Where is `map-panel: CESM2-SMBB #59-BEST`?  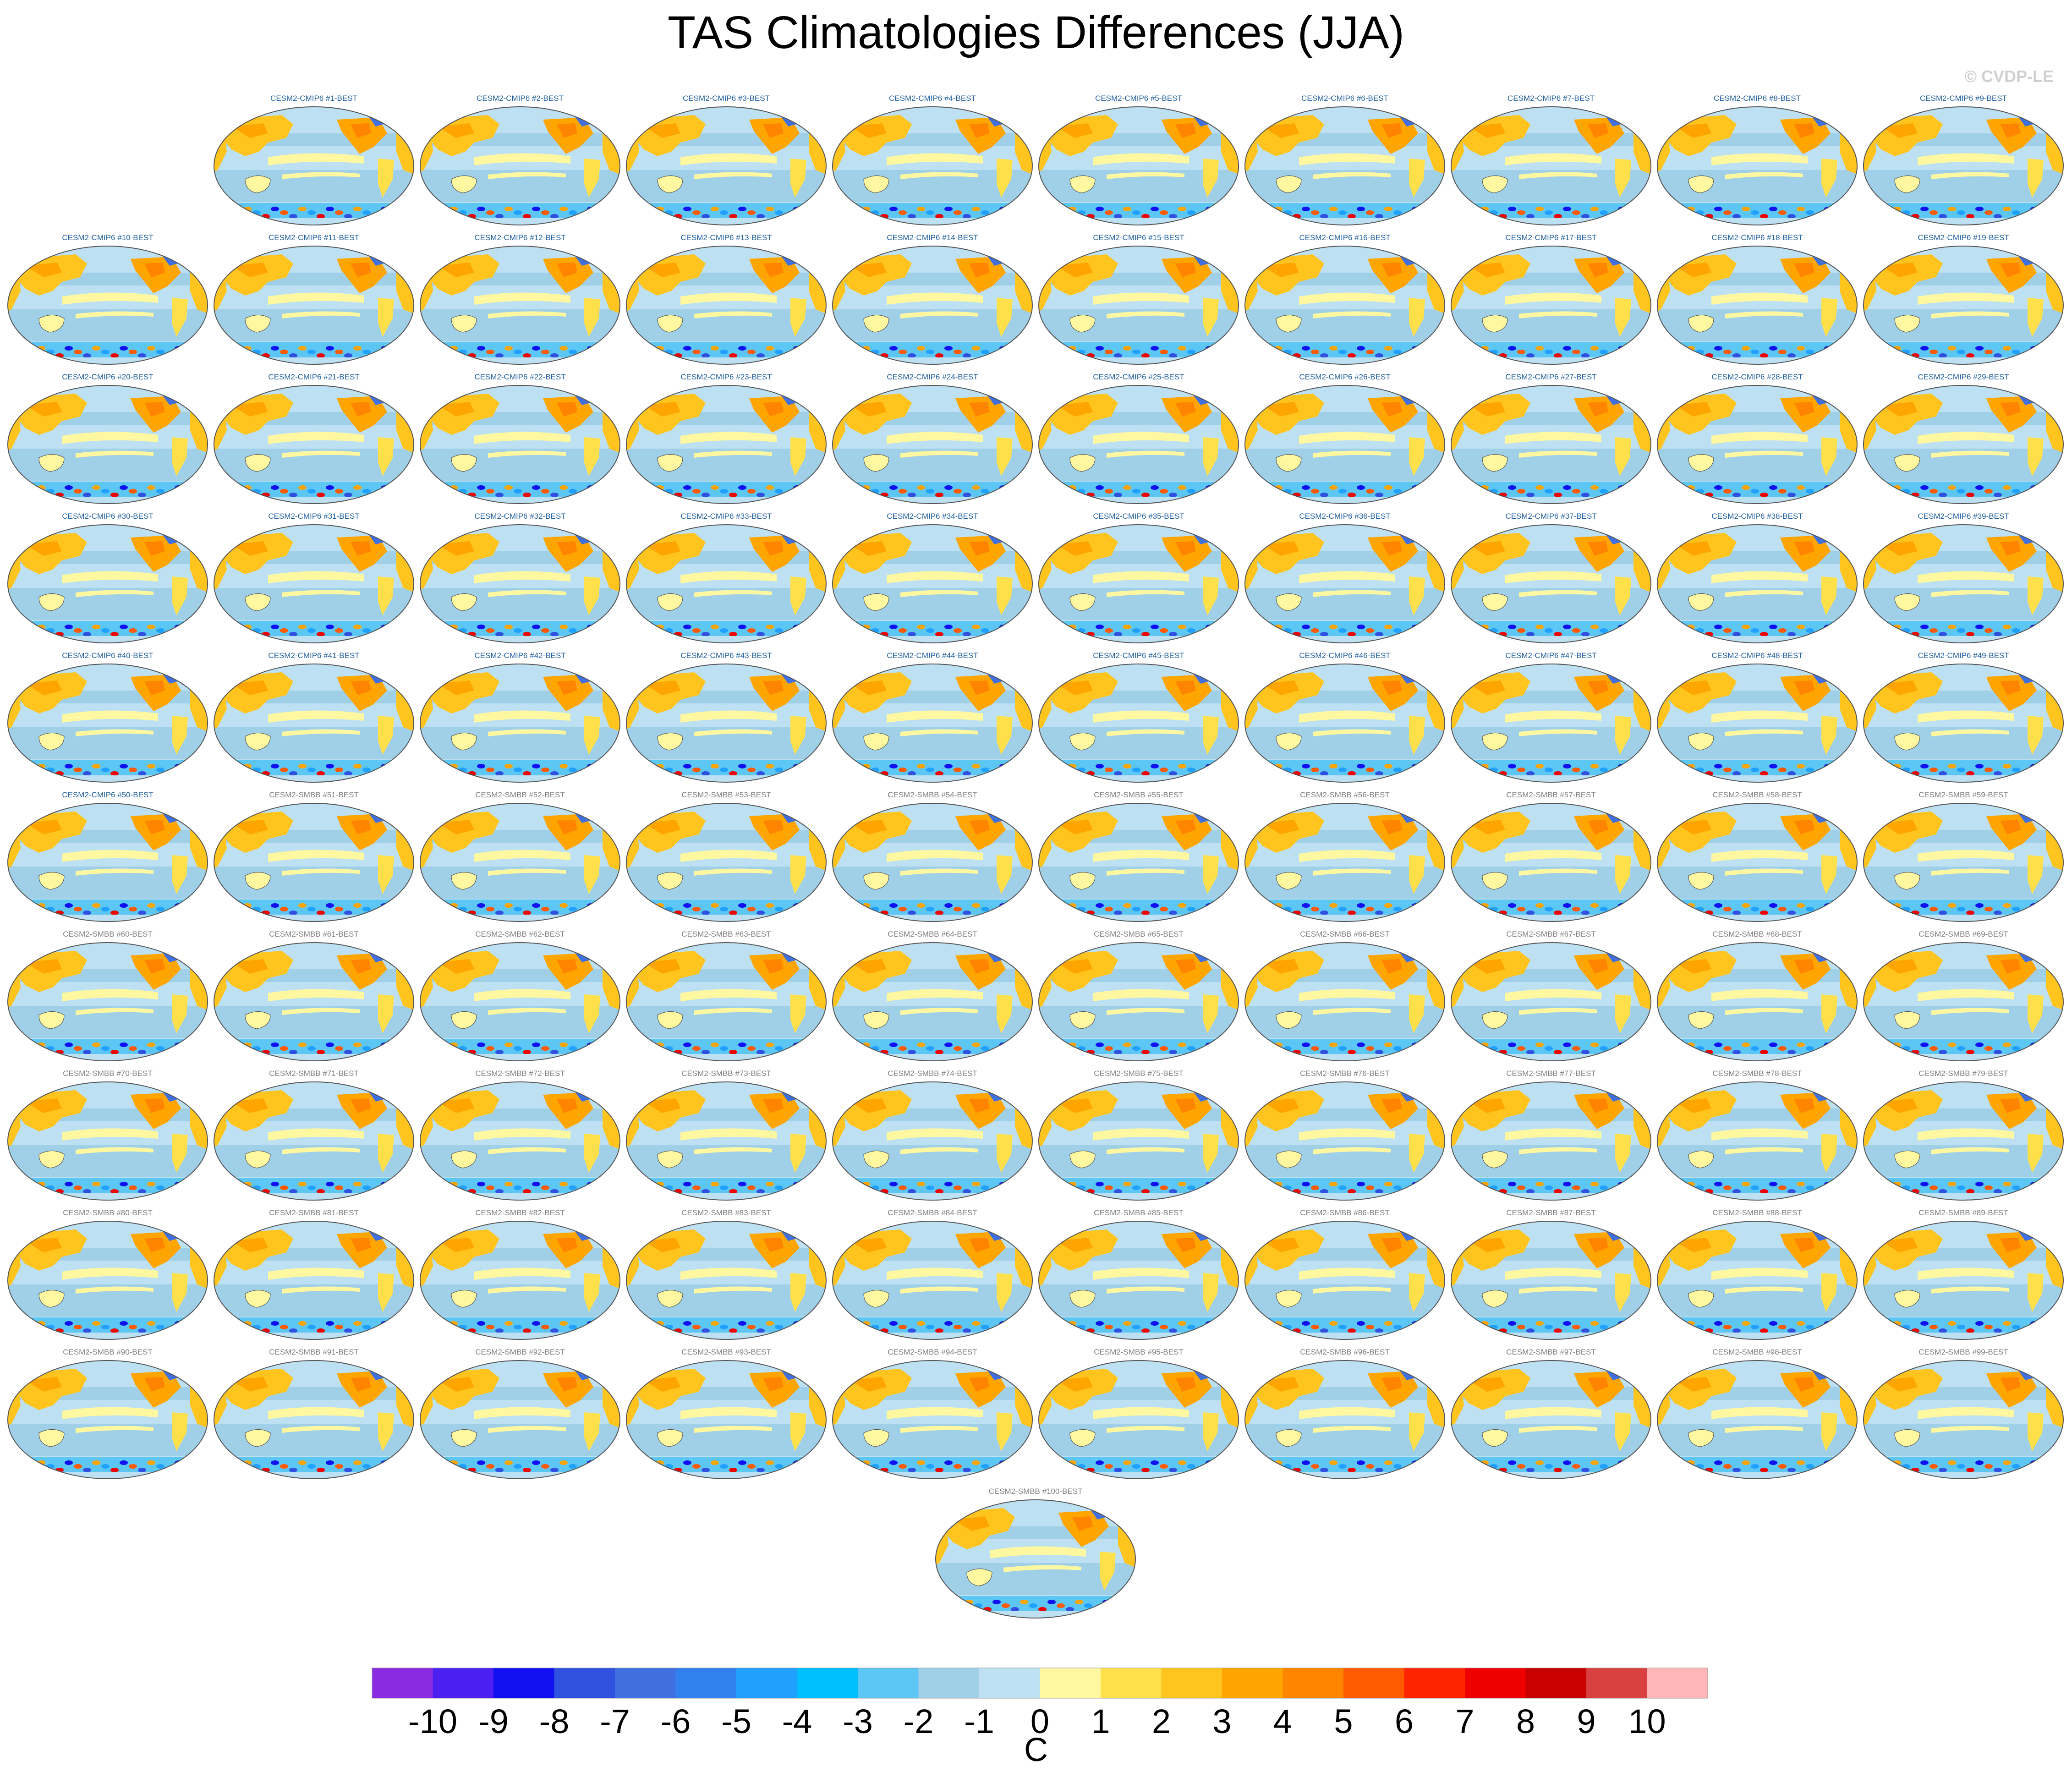 map-panel: CESM2-SMBB #59-BEST is located at coordinates (1963, 856).